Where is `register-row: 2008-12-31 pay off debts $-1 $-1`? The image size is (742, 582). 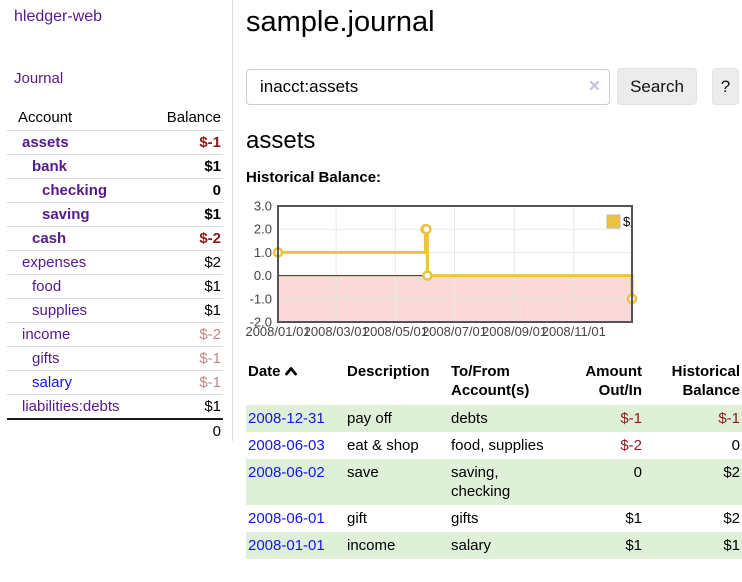 register-row: 2008-12-31 pay off debts $-1 $-1 is located at coordinates (494, 418).